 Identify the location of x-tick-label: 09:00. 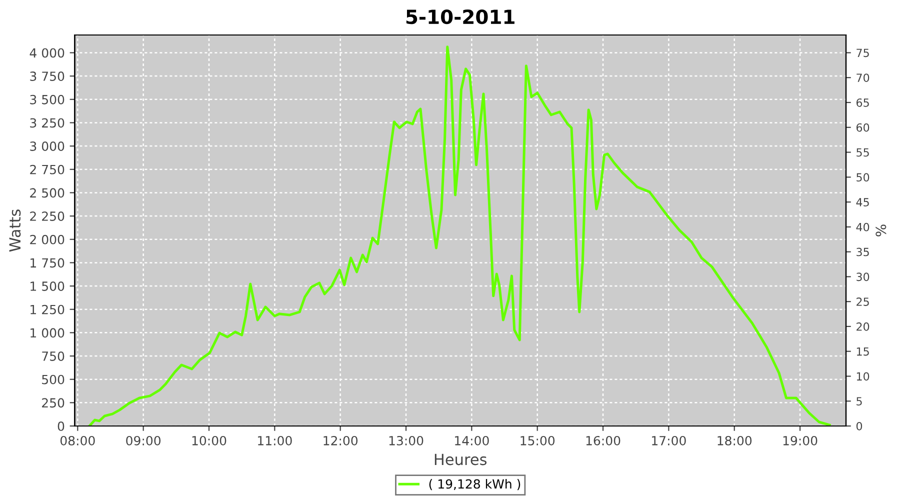
(143, 441).